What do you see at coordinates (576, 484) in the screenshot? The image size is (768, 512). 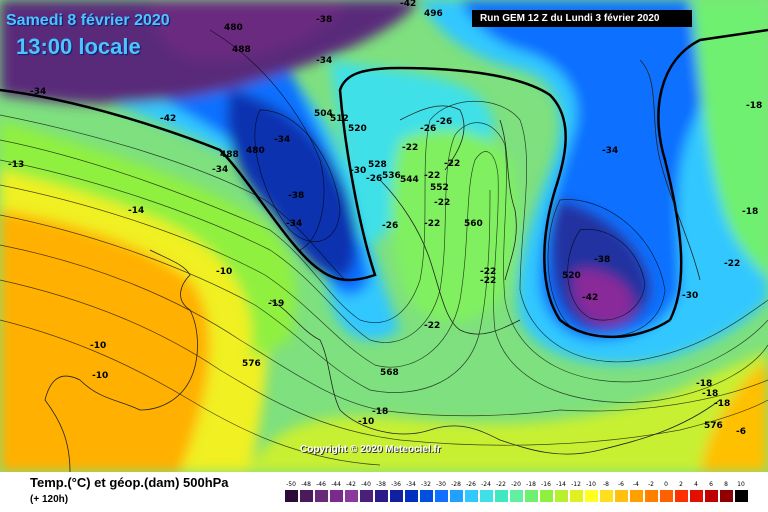 I see `scale-tick-label: -12` at bounding box center [576, 484].